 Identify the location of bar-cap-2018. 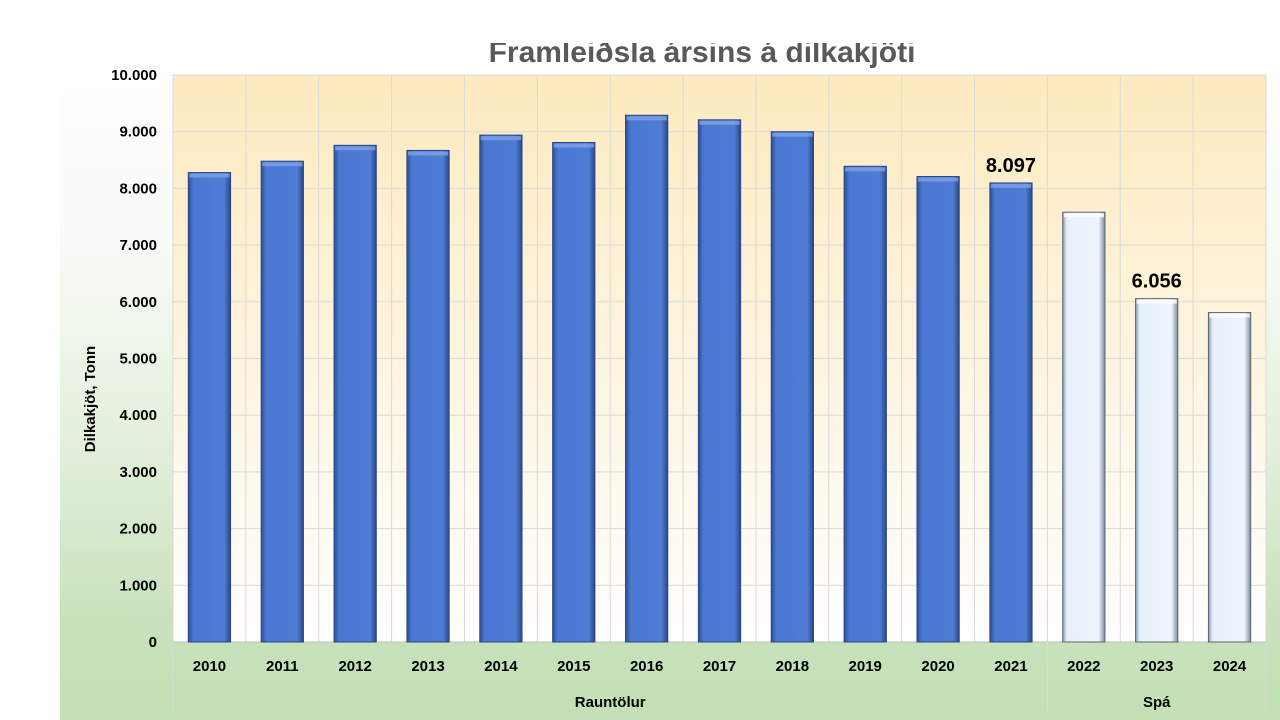
(792, 134).